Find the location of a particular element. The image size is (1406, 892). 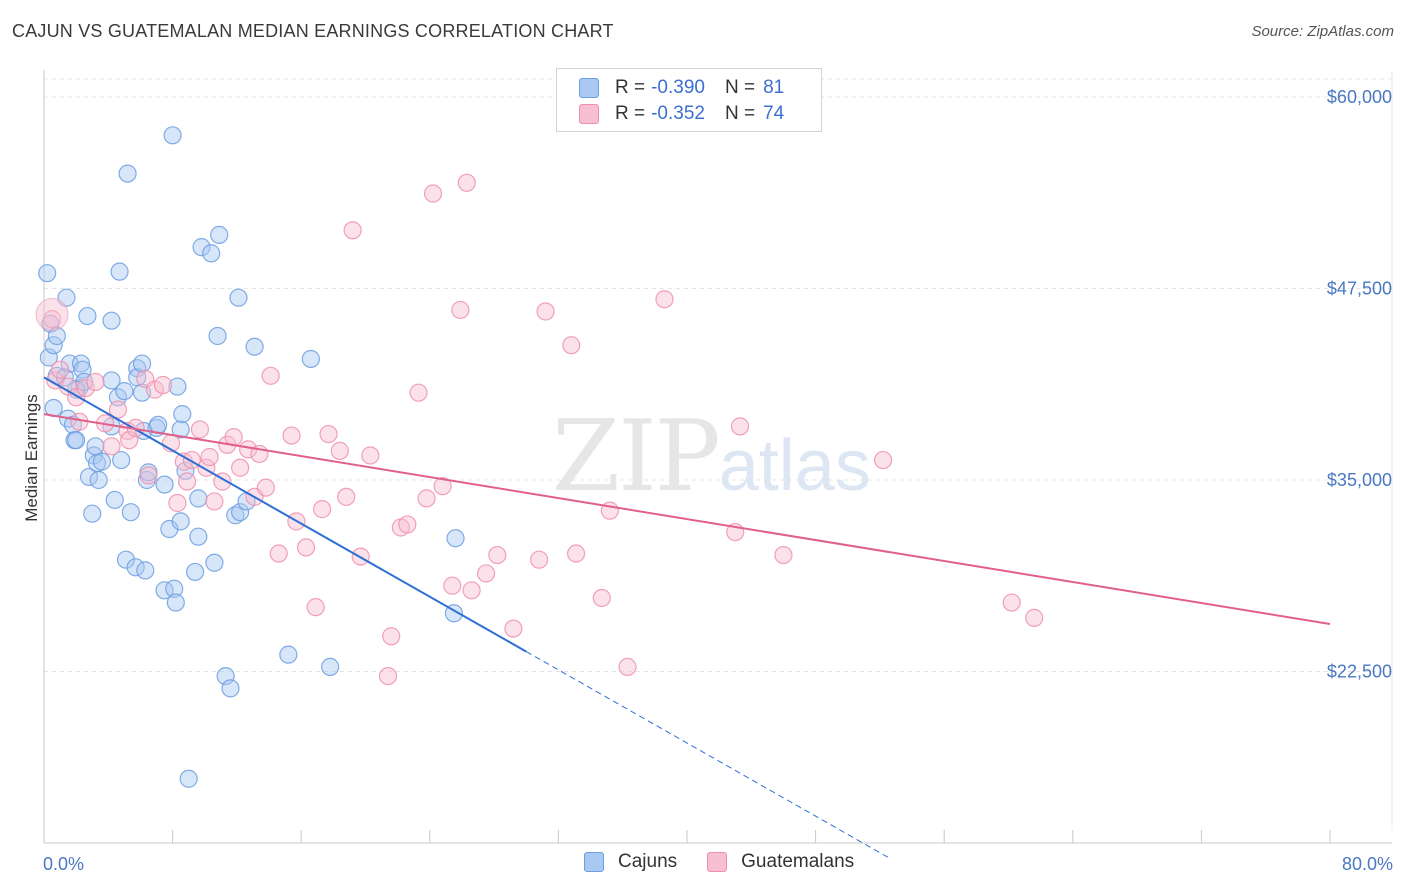

legend-swatch-cajuns is located at coordinates (594, 862).